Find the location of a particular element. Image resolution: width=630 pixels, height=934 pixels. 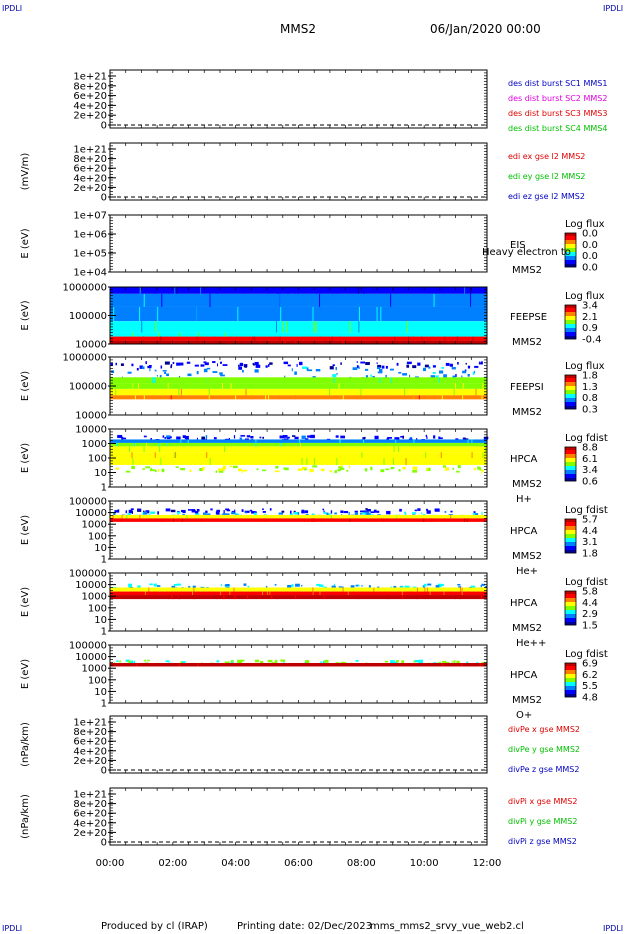

instrument-label: HPCA is located at coordinates (524, 531).